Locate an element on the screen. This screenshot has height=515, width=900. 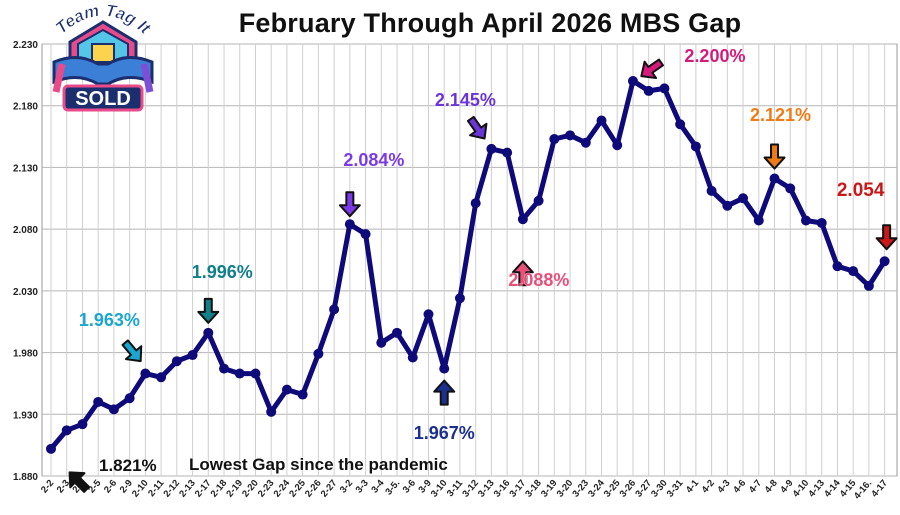
x-tick-label: 4-3 is located at coordinates (723, 487).